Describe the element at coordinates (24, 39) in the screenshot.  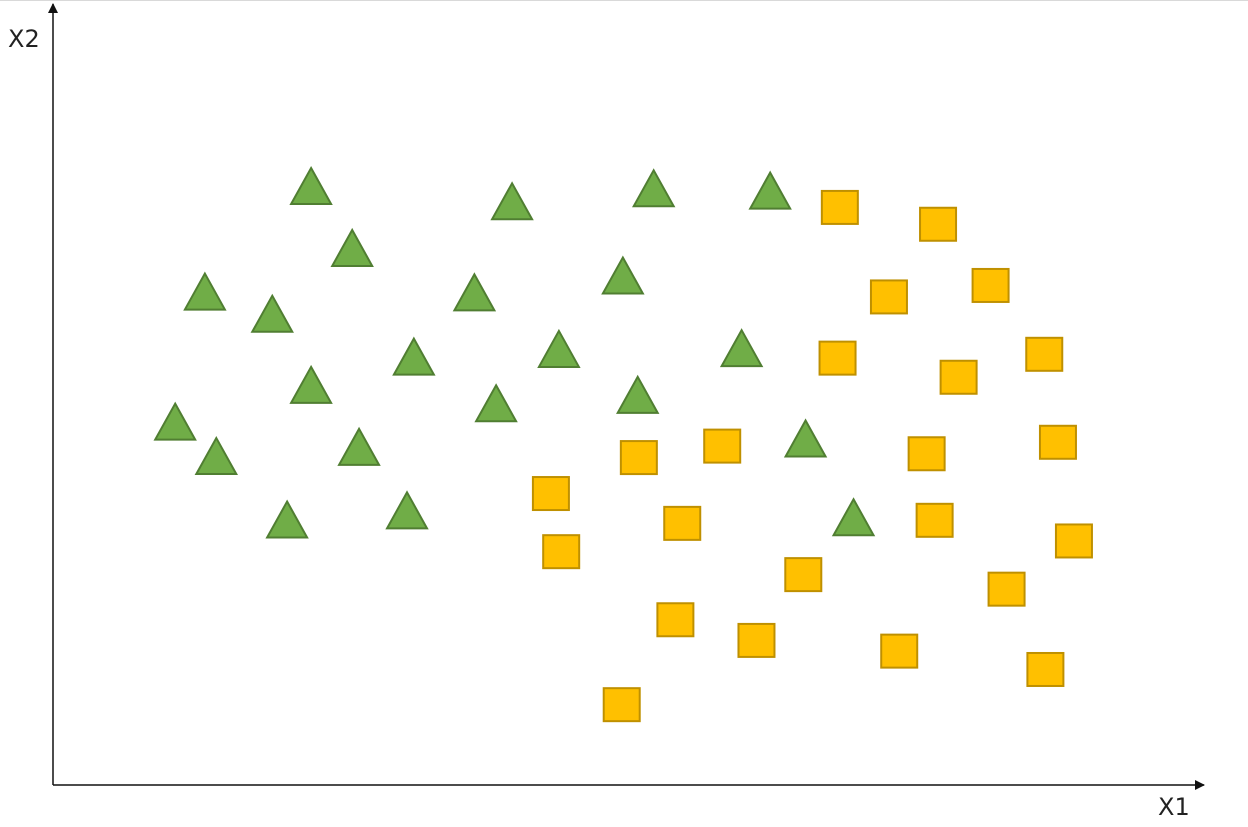
I see `y-axis-label: X2` at that location.